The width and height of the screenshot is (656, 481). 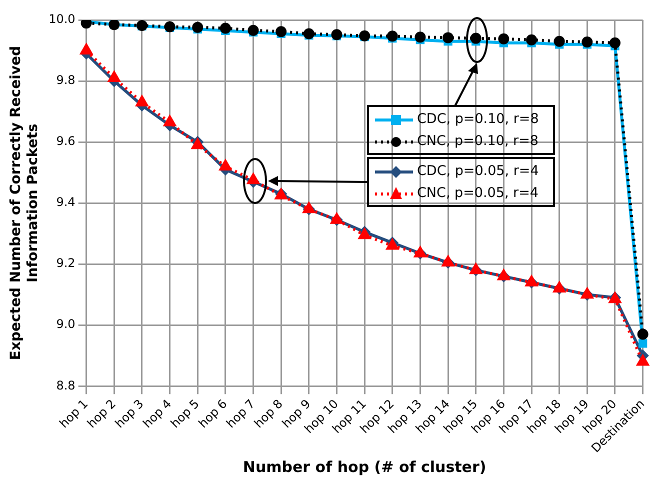 What do you see at coordinates (66, 324) in the screenshot?
I see `y-tick-label: 9.0` at bounding box center [66, 324].